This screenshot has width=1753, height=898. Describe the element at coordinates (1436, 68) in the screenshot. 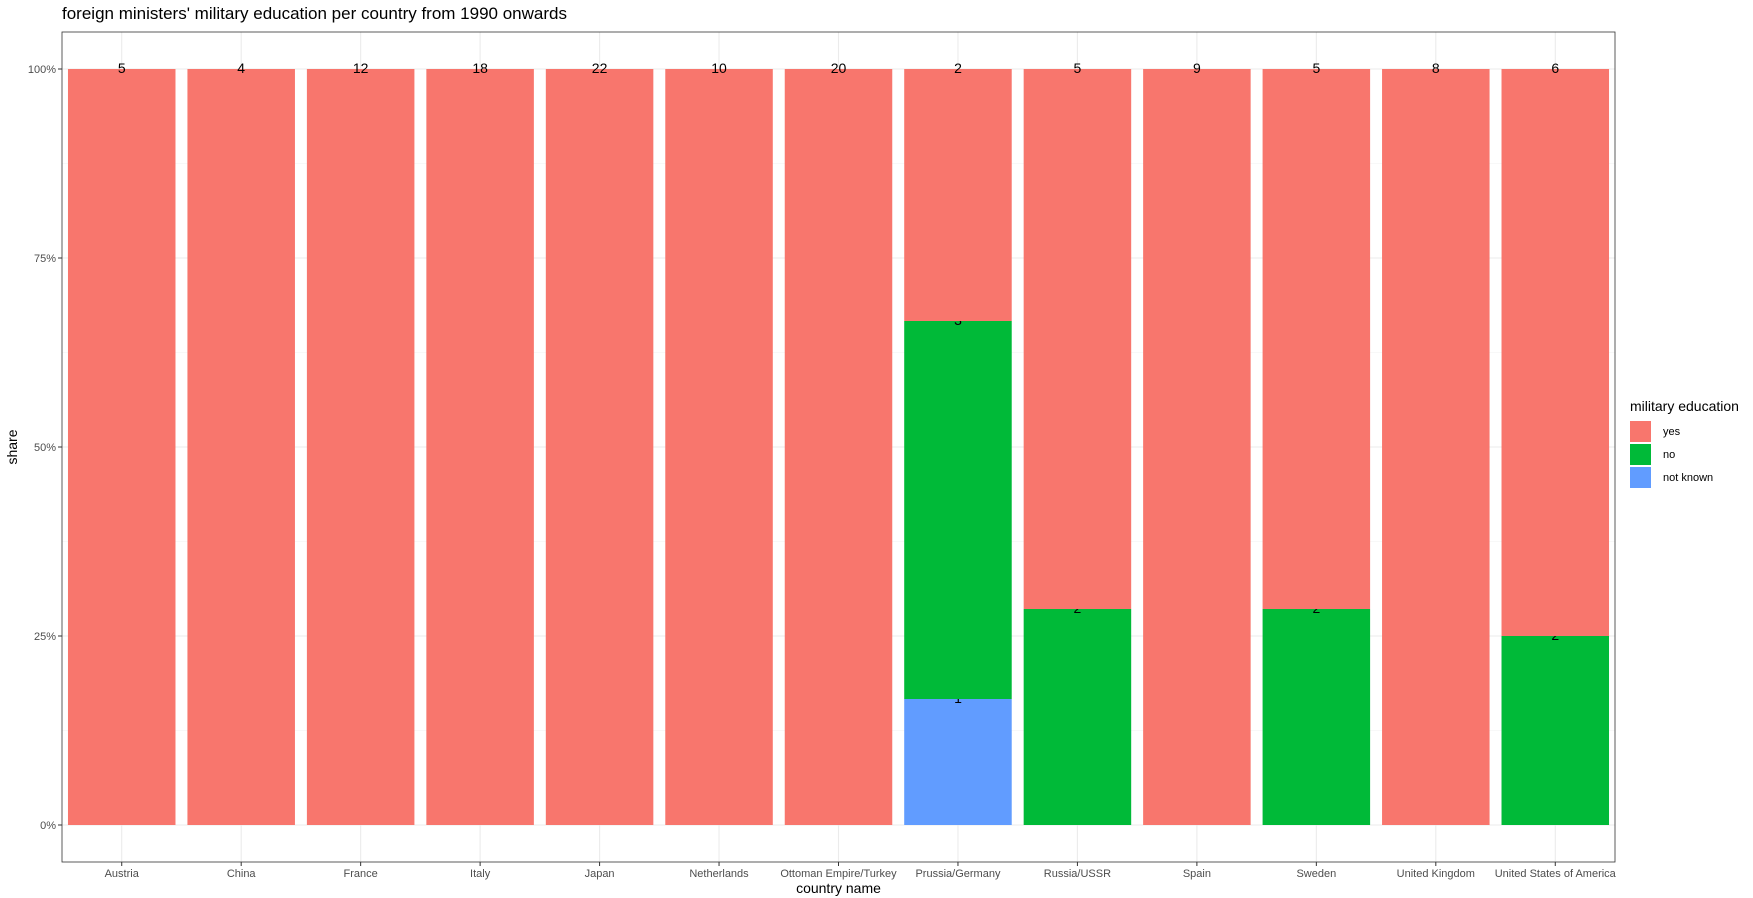

I see `bar-value-label: 8` at that location.